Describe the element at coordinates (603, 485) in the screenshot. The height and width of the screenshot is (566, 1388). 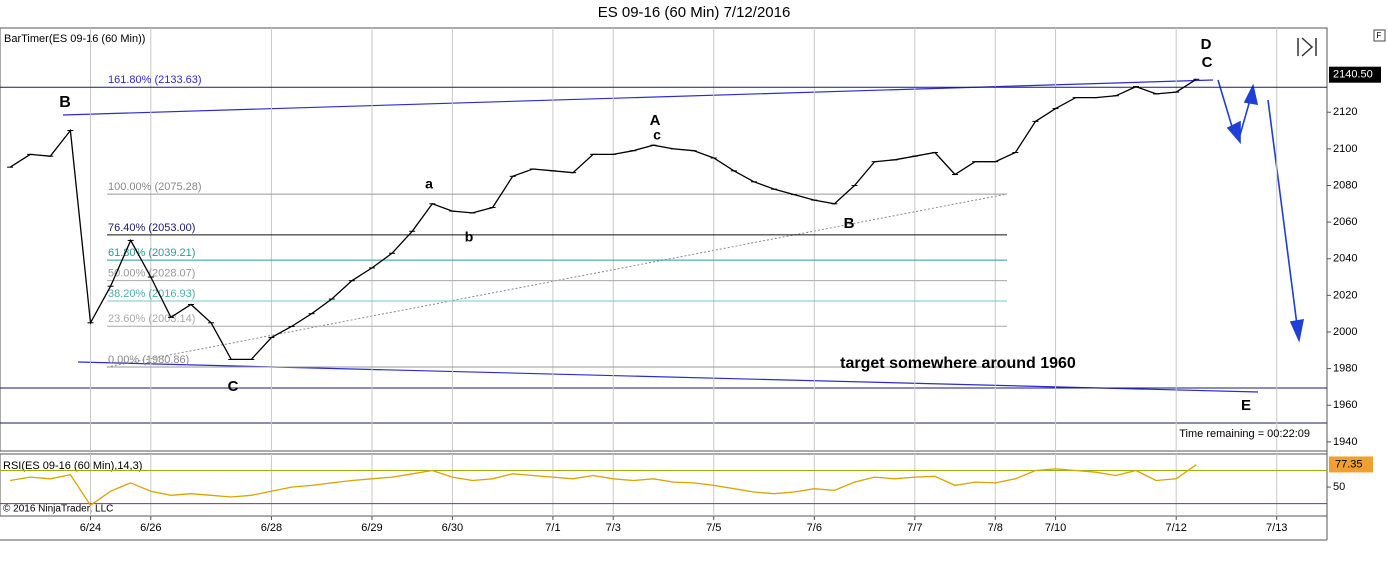
I see `rsi-line` at that location.